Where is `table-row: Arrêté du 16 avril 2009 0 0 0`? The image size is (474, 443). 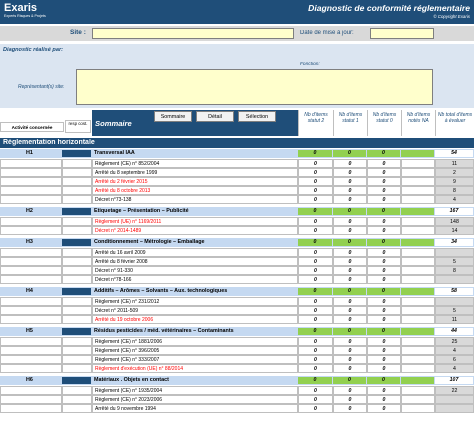
table-row: Arrêté du 16 avril 2009 0 0 0 is located at coordinates (237, 252).